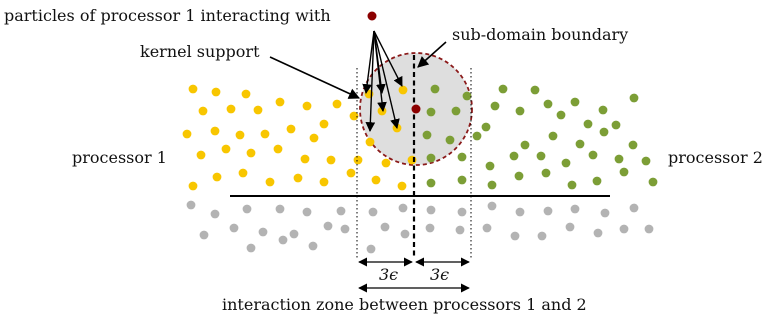 The width and height of the screenshot is (768, 321). I want to click on processor-1-label: processor 1, so click(119, 157).